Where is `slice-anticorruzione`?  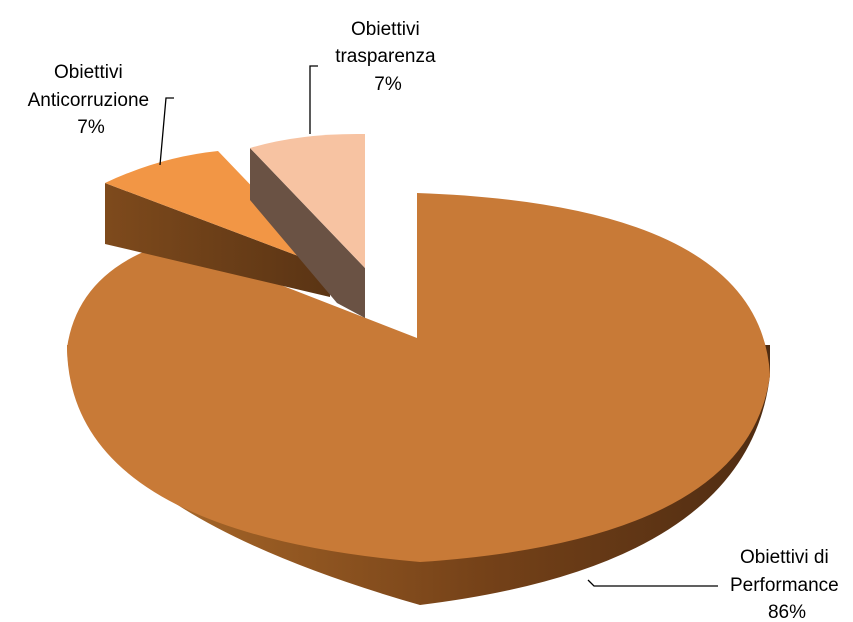
slice-anticorruzione is located at coordinates (217, 224).